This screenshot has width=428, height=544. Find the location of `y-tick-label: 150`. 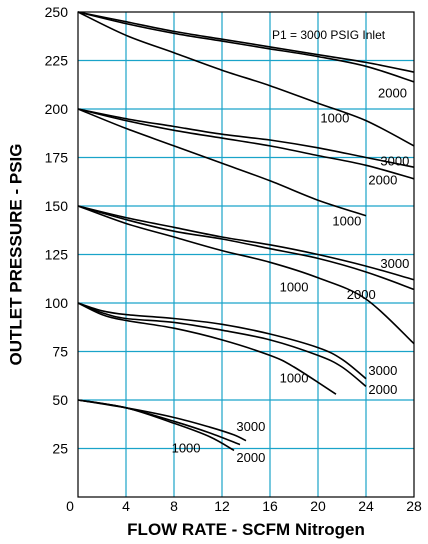

y-tick-label: 150 is located at coordinates (57, 206).